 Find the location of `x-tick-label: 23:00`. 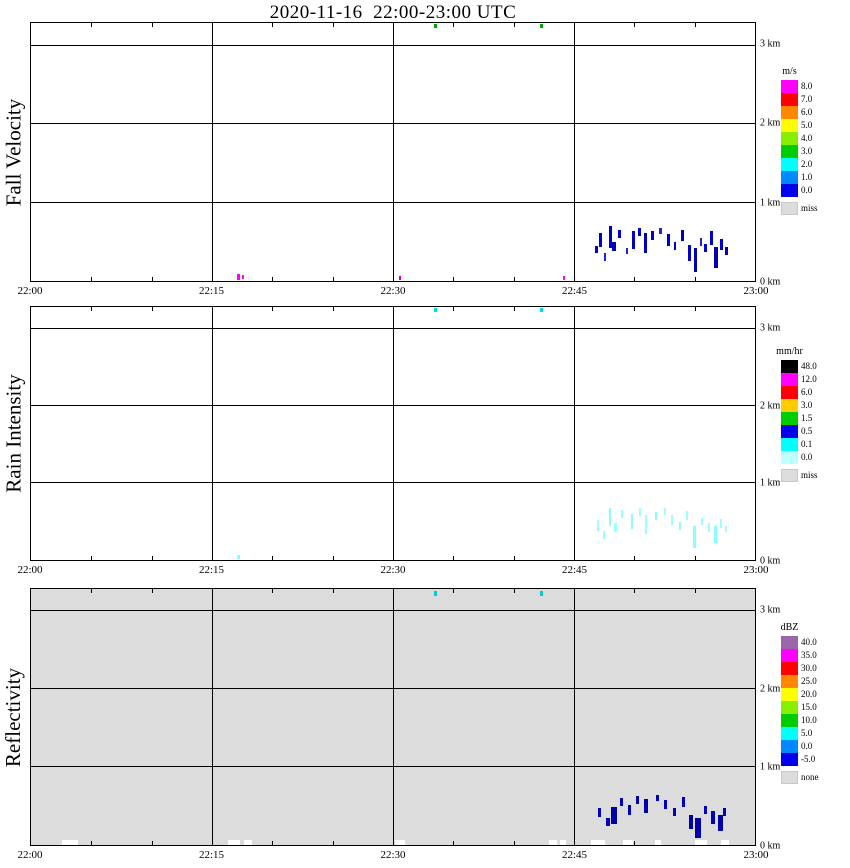

x-tick-label: 23:00 is located at coordinates (756, 291).